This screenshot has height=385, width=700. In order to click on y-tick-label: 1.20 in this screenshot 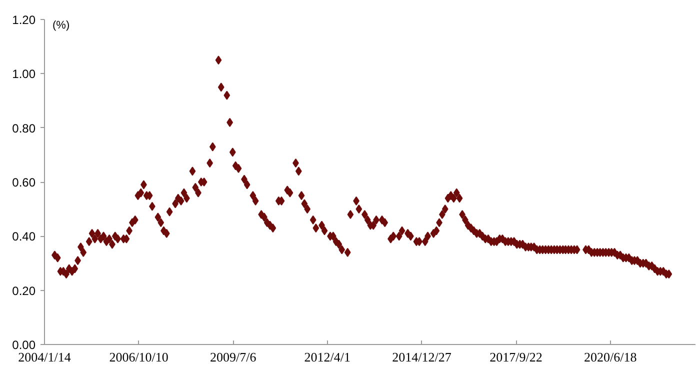, I will do `click(24, 20)`.